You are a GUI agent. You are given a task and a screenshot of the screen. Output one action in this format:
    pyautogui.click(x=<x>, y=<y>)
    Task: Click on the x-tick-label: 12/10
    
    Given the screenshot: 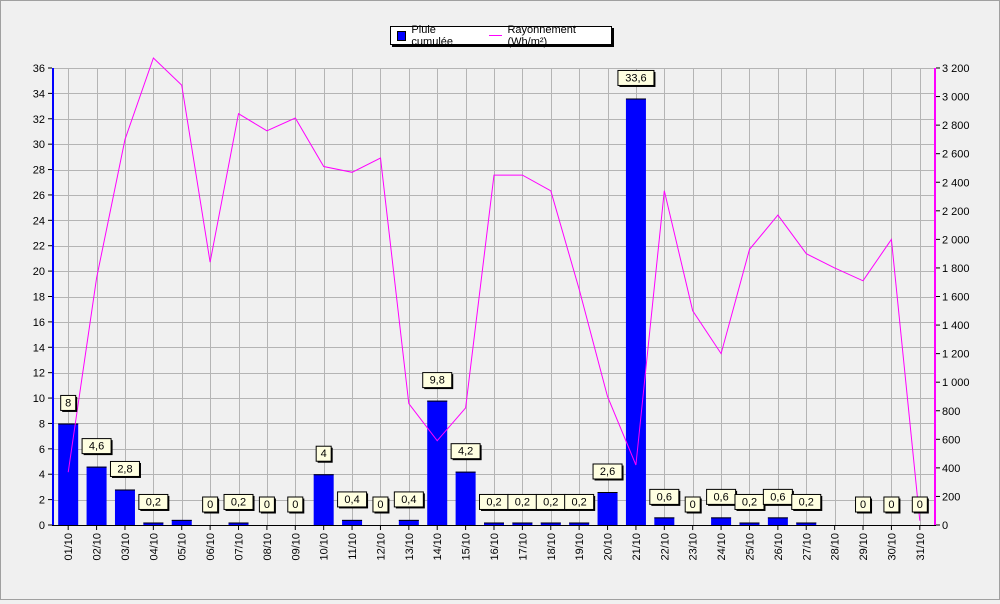 What is the action you would take?
    pyautogui.click(x=381, y=547)
    